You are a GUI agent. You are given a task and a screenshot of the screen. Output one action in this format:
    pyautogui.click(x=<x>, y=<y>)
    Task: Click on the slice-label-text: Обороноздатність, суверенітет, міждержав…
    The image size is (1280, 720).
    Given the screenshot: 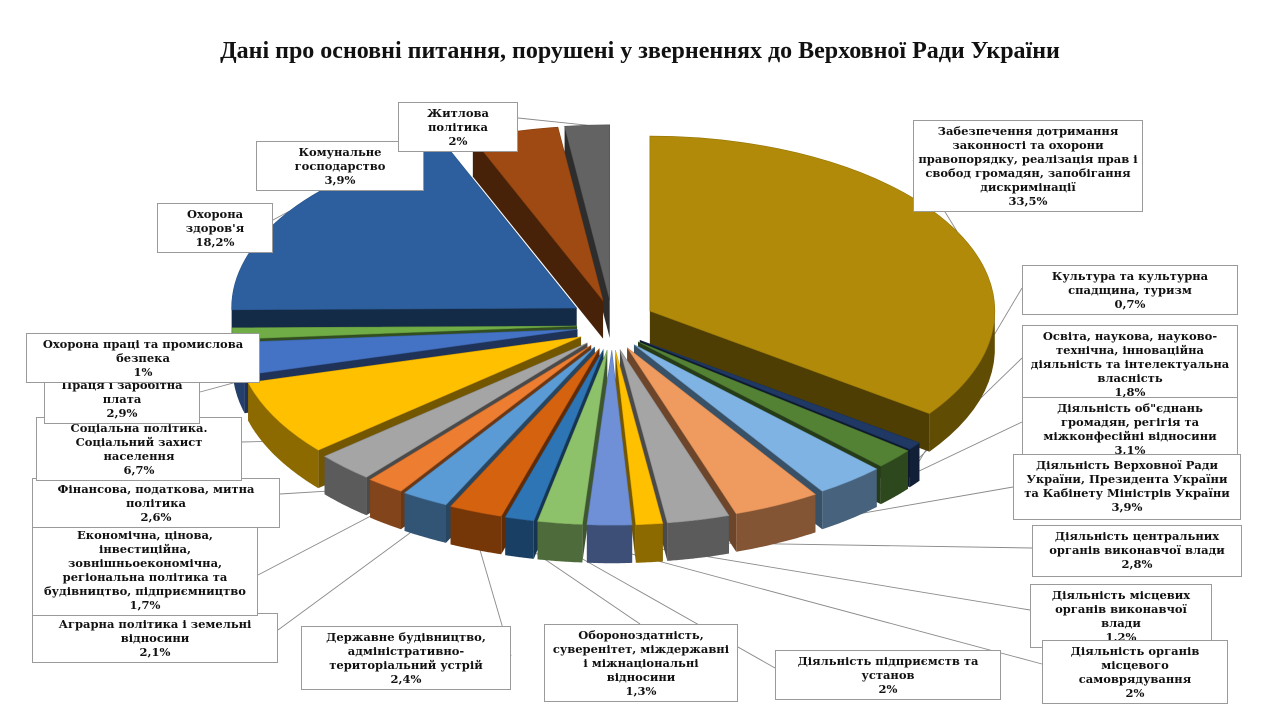 What is the action you would take?
    pyautogui.click(x=641, y=656)
    